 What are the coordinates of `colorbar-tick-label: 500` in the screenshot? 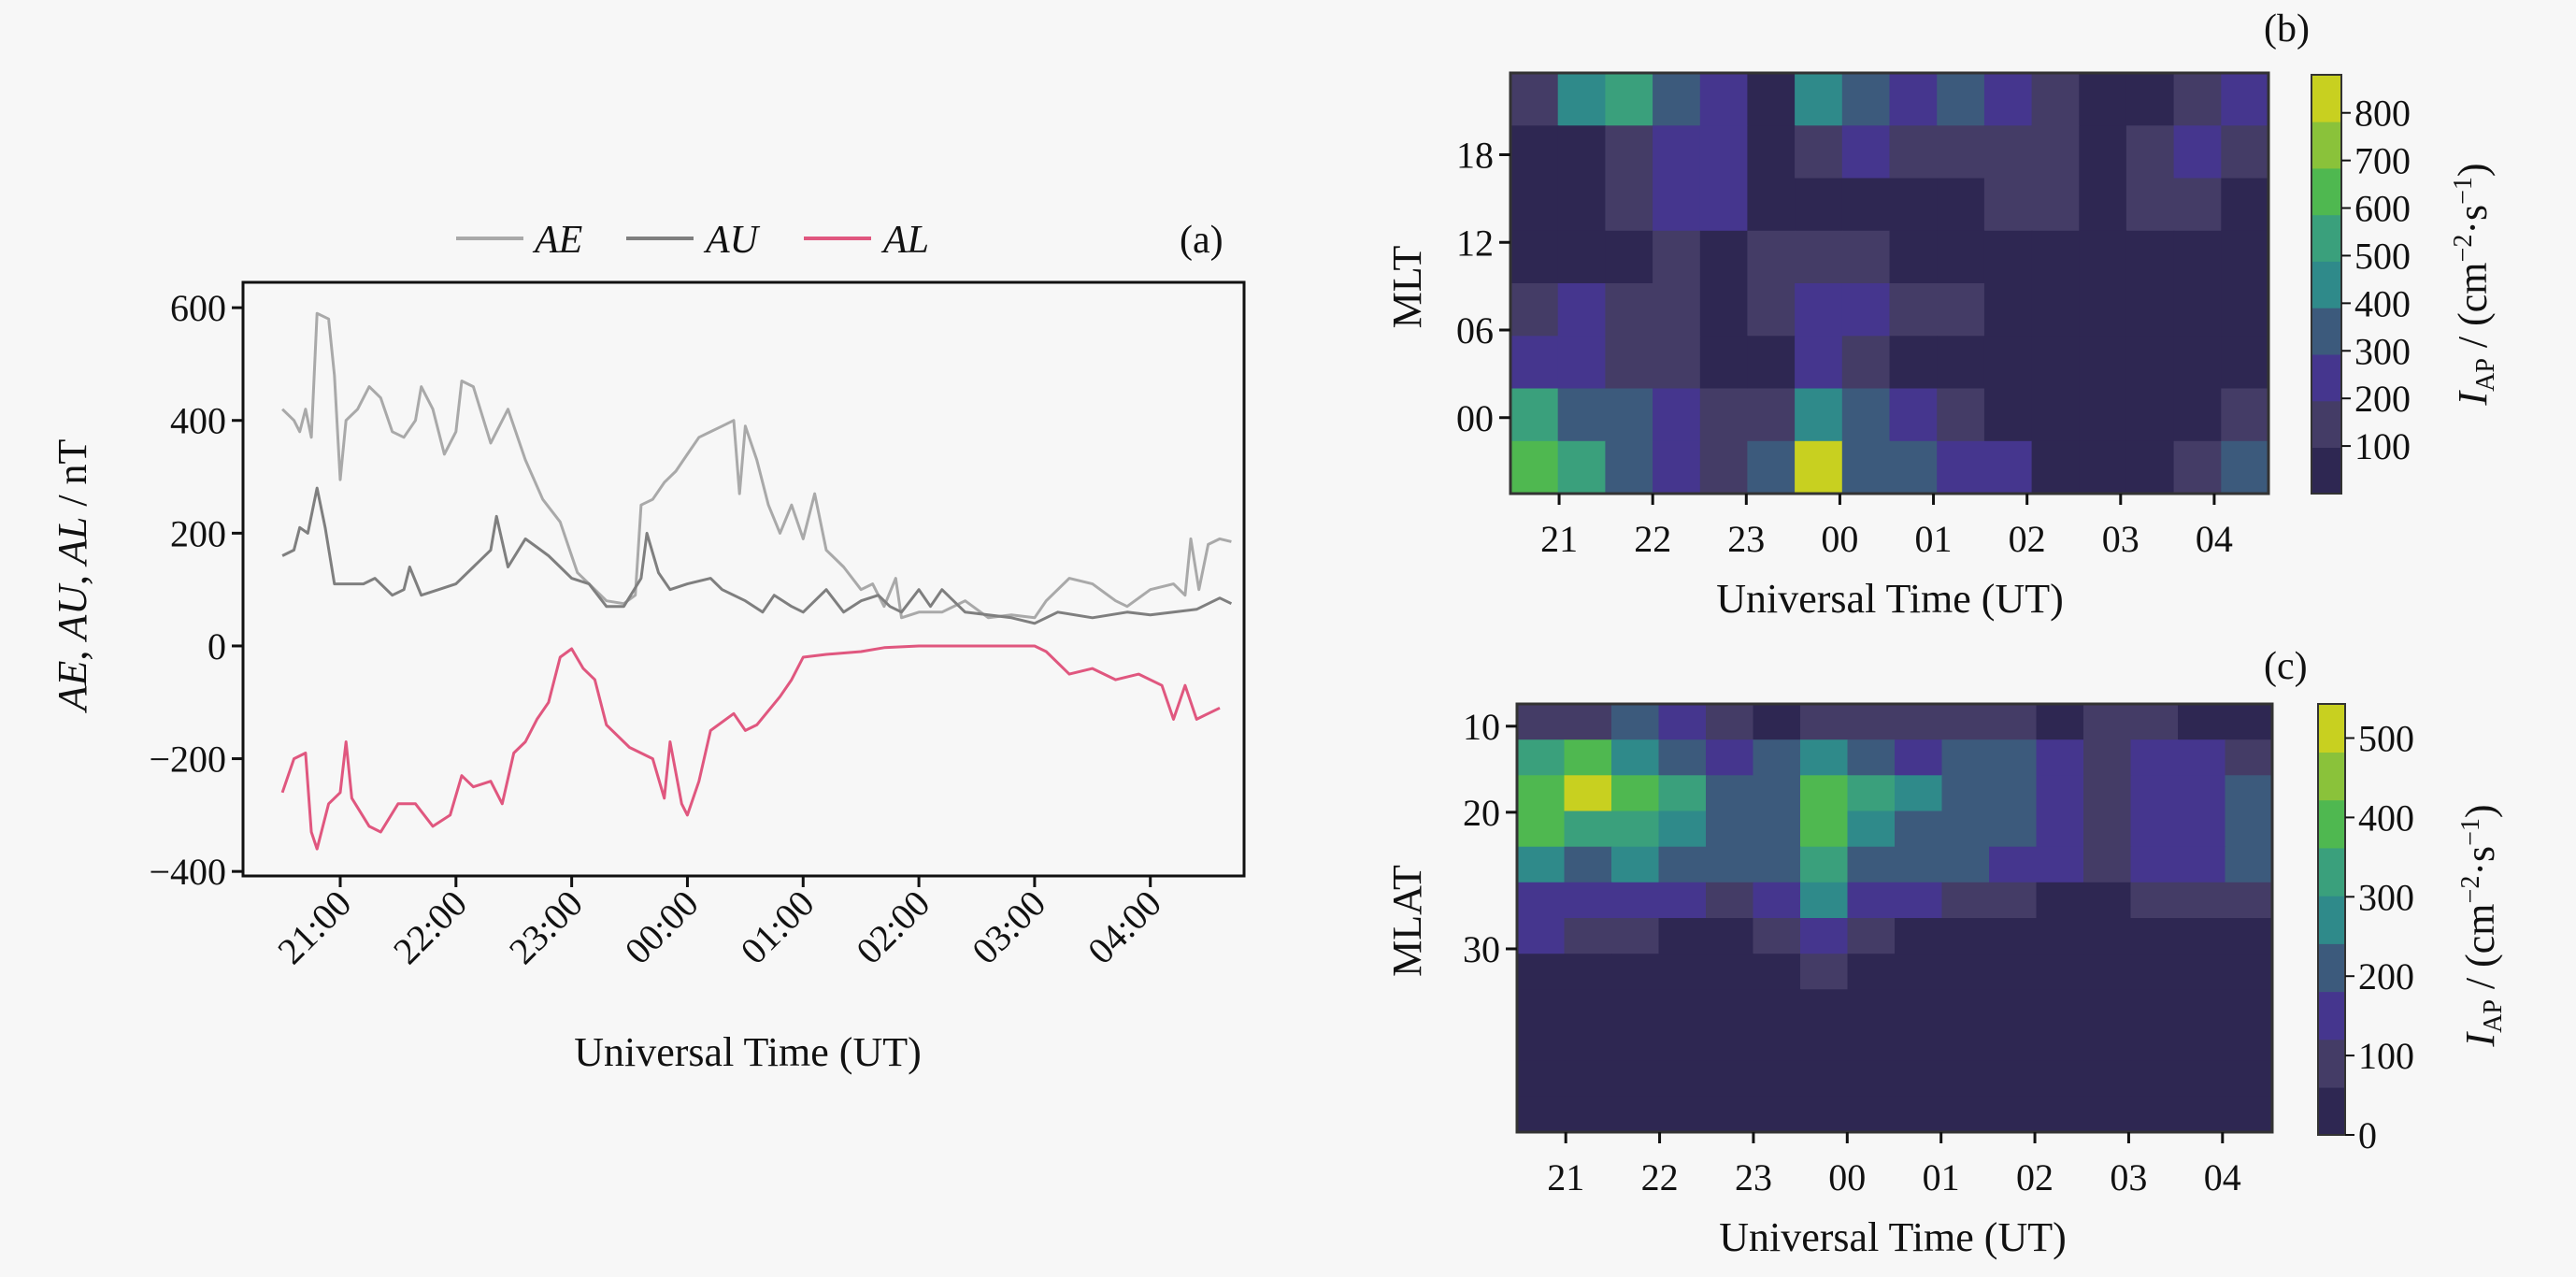 It's located at (2382, 256).